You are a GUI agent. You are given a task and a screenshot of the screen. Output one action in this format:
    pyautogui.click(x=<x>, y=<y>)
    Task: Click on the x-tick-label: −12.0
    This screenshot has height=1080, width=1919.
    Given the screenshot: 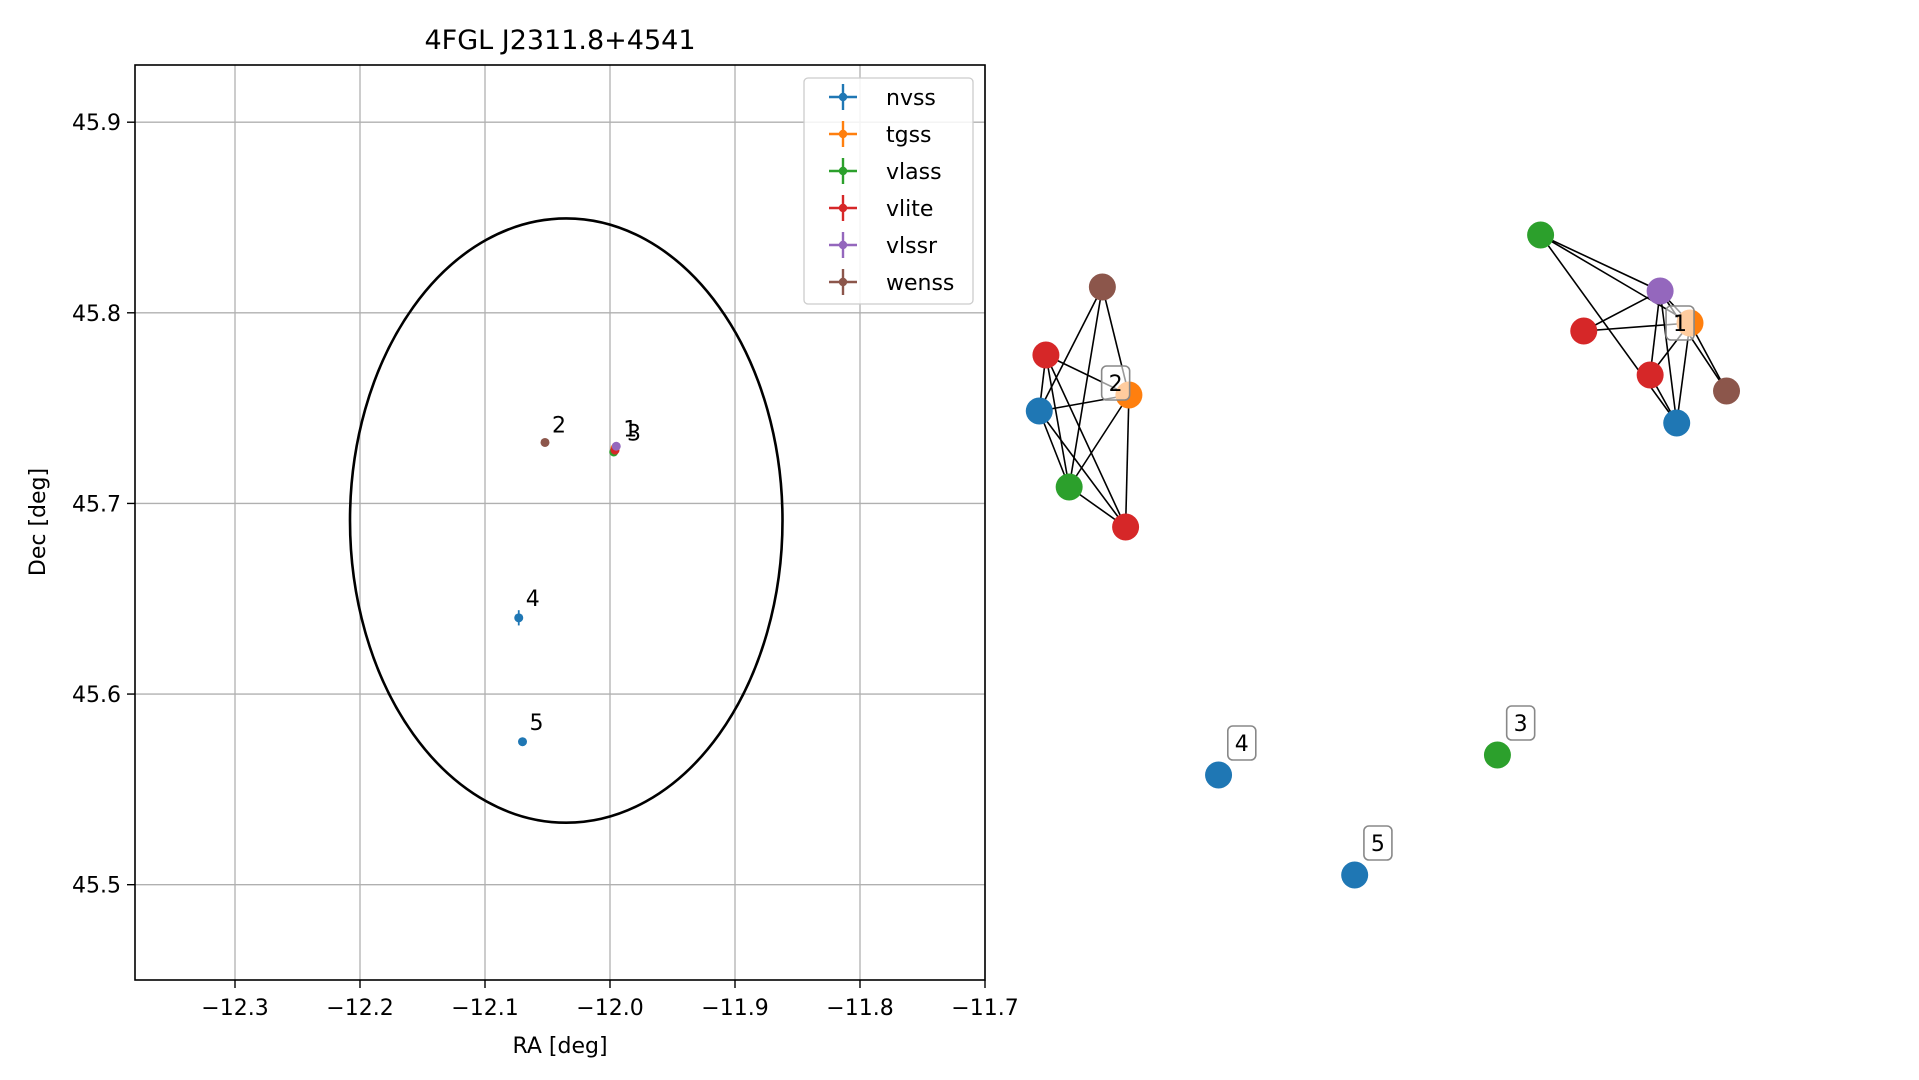 What is the action you would take?
    pyautogui.click(x=609, y=1008)
    